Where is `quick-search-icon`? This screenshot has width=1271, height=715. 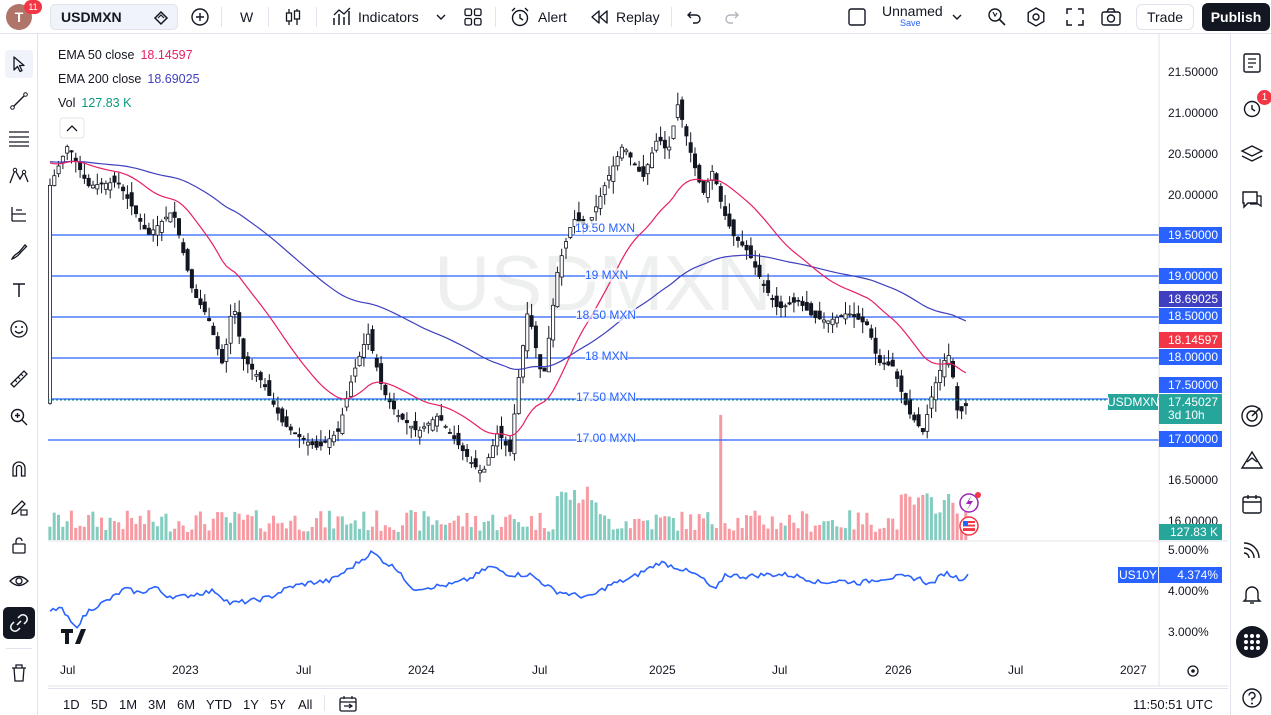
quick-search-icon is located at coordinates (997, 17).